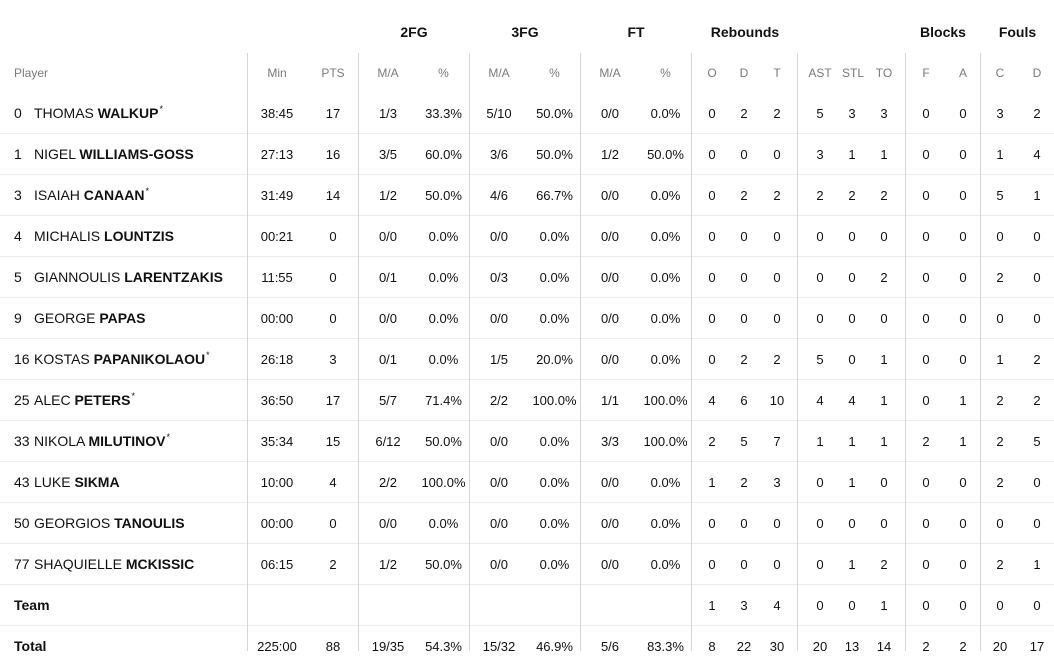  I want to click on col-header-fg3-pct: %, so click(554, 73).